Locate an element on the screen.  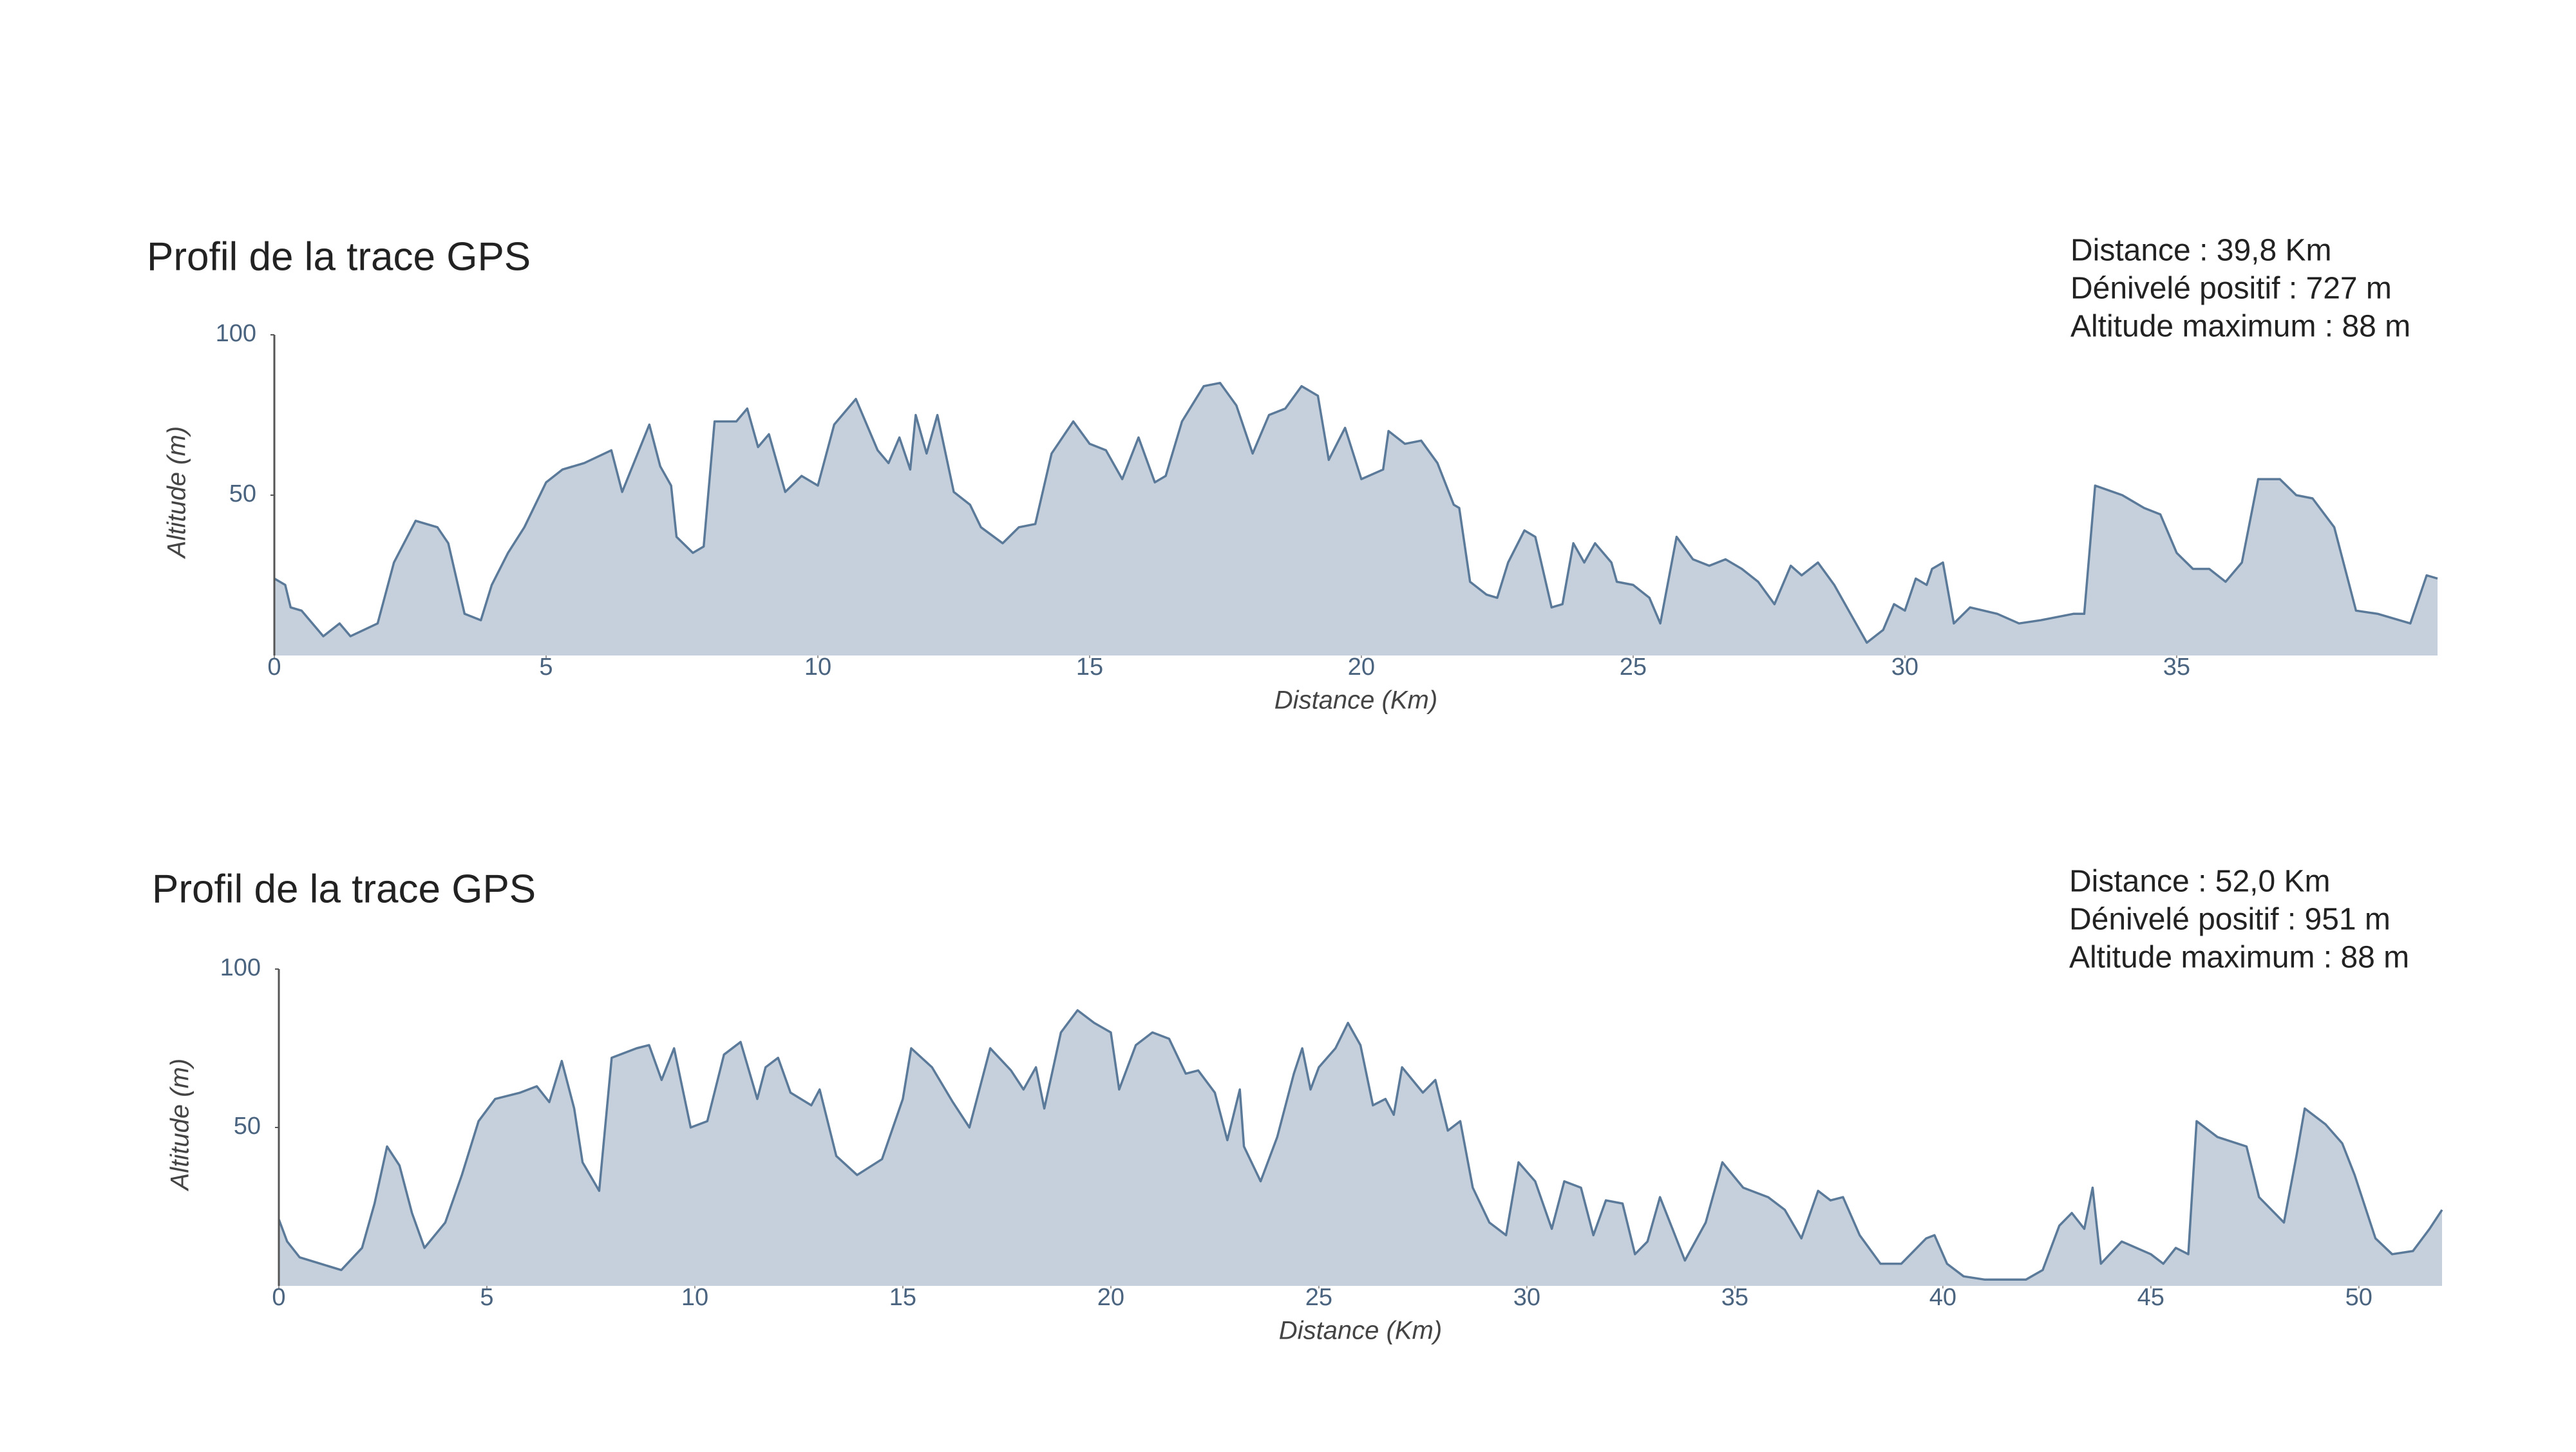
stat-line: Distance : 39,8 Km is located at coordinates (2201, 251).